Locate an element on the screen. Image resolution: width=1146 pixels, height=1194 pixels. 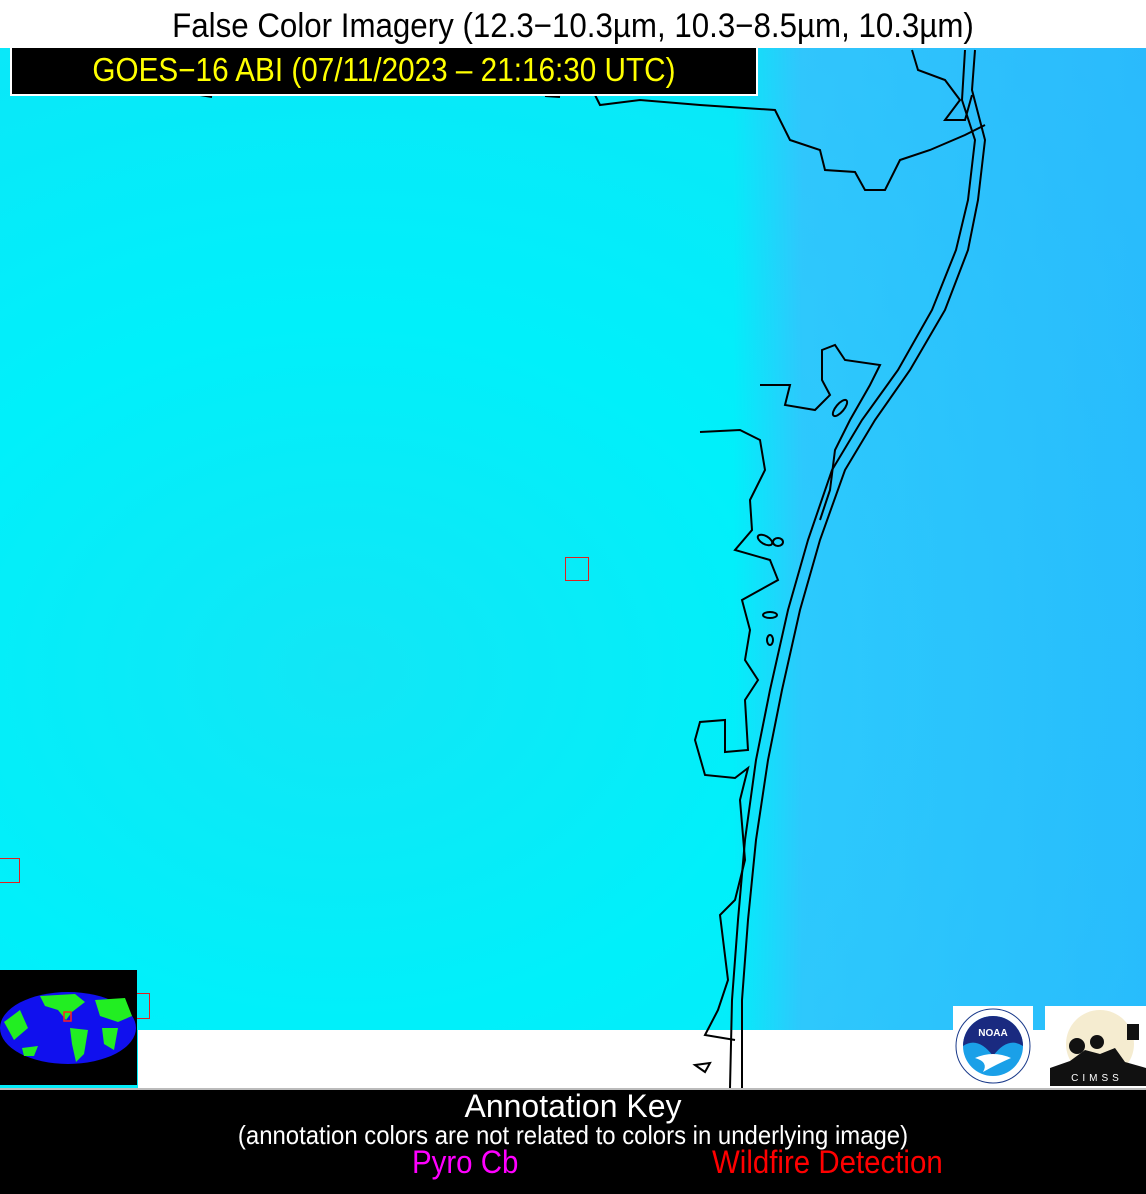
noaa-logo: NOAA is located at coordinates (993, 1046).